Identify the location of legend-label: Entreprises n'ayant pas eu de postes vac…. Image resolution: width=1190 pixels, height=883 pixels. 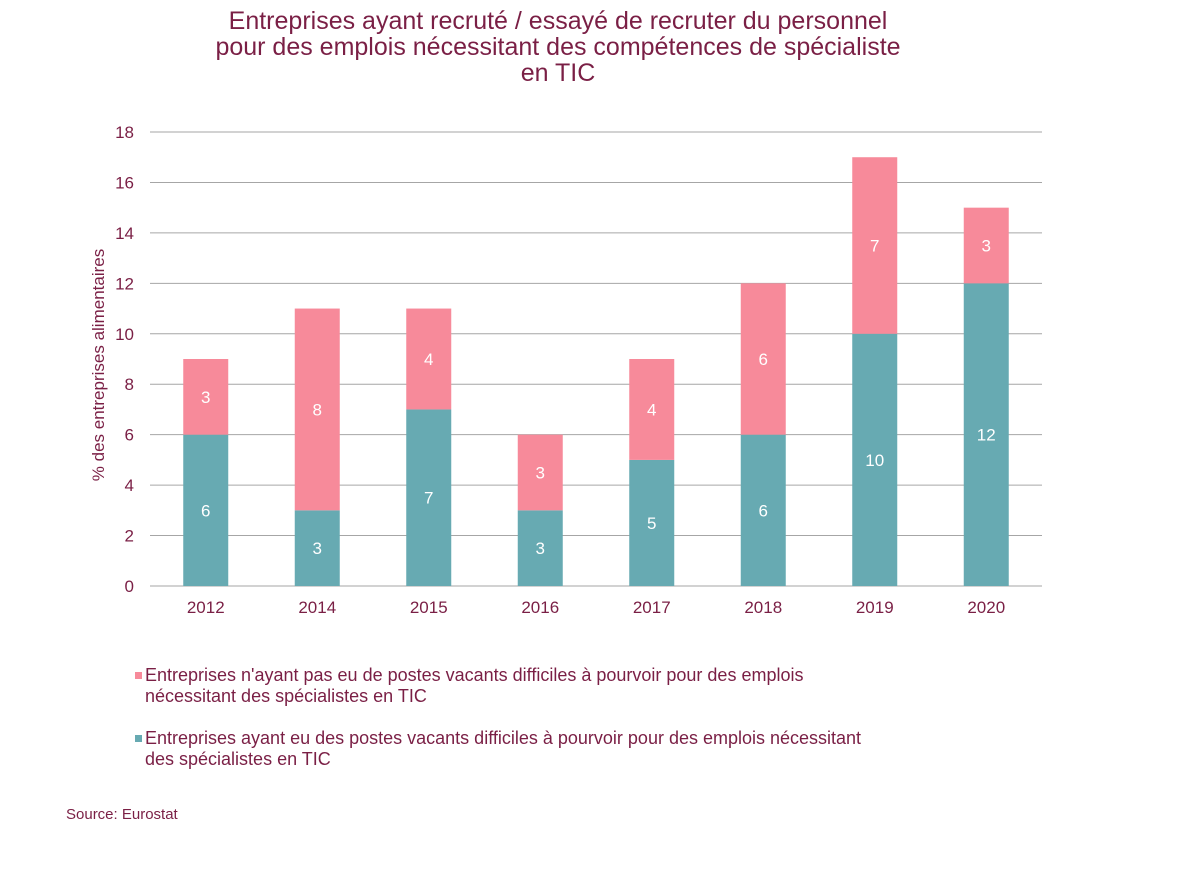
(474, 675).